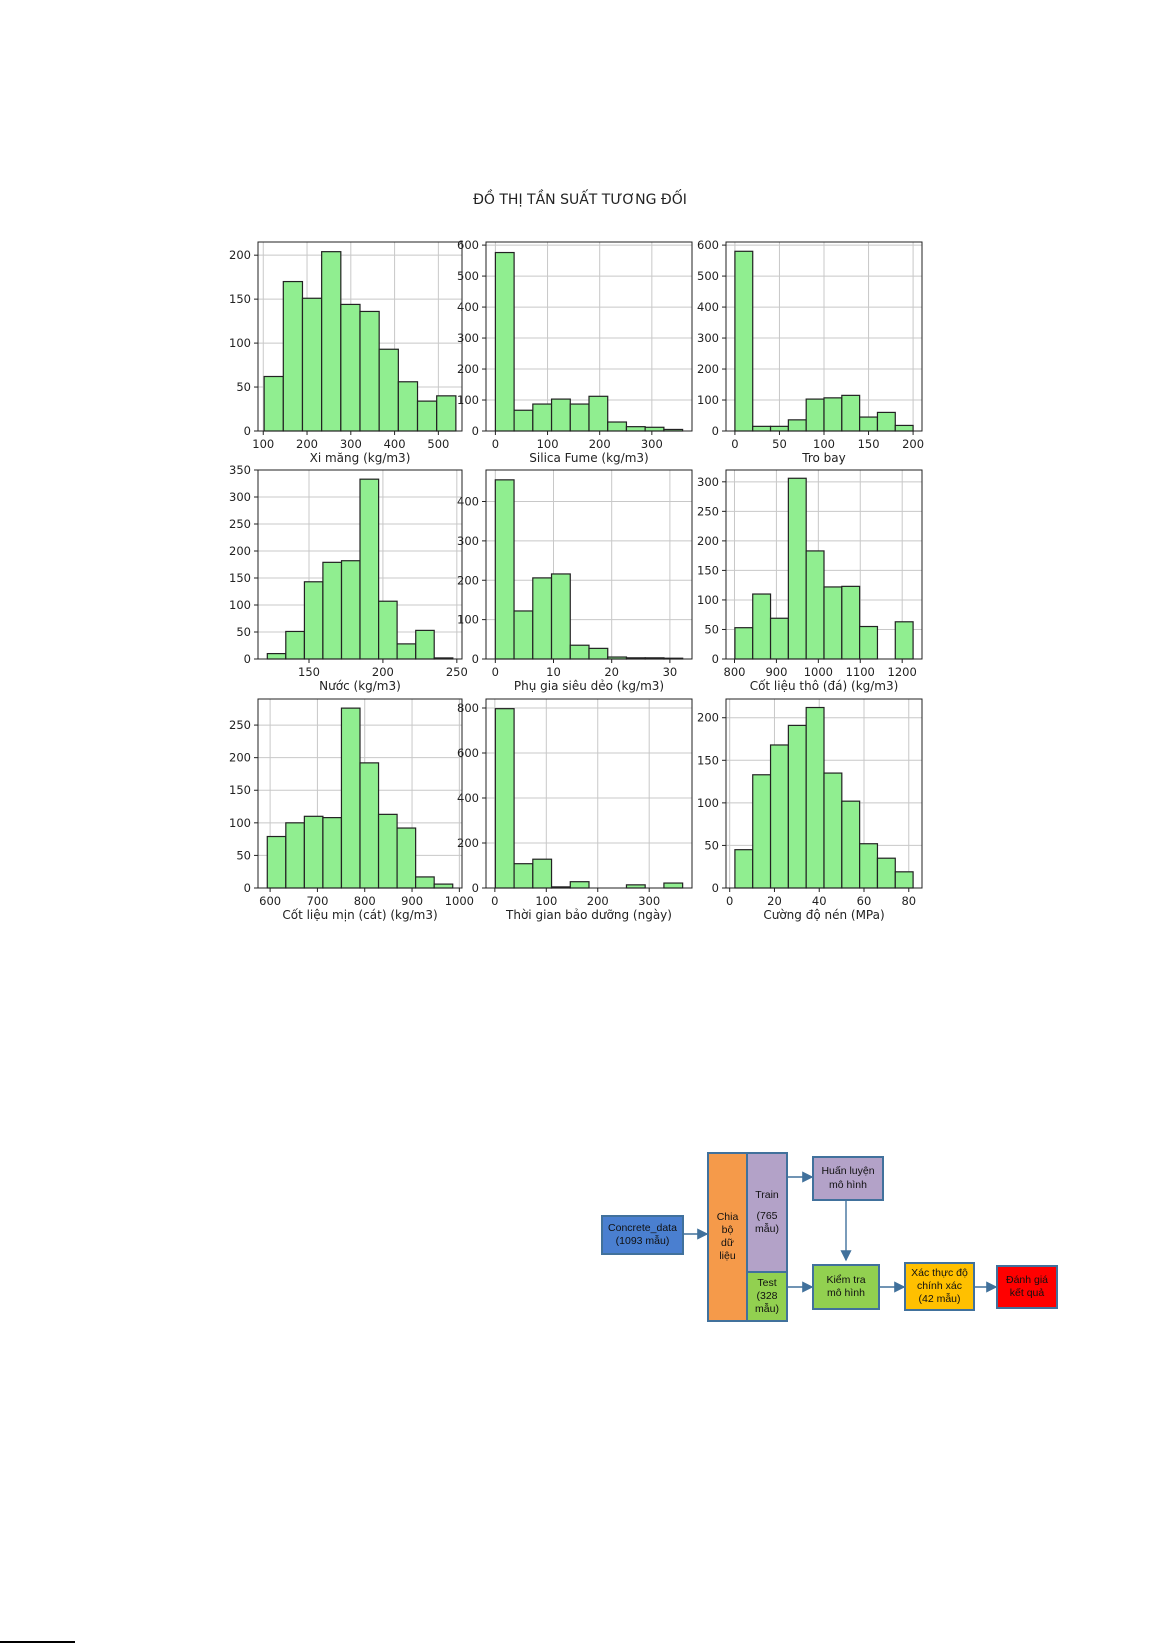 This screenshot has height=1645, width=1163. What do you see at coordinates (810, 810) in the screenshot?
I see `histogram-panel-9: 0 20 40 60 80 0 50 100 150 200 Cường độ nén (MPa)` at bounding box center [810, 810].